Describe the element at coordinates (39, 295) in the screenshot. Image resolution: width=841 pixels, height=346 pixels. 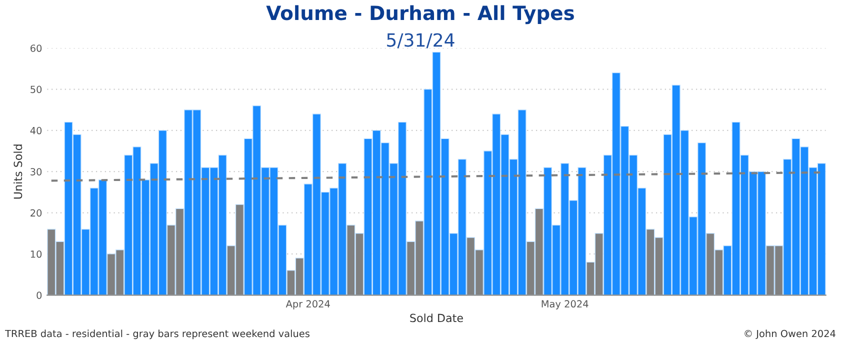
I see `y-tick-label: 0` at that location.